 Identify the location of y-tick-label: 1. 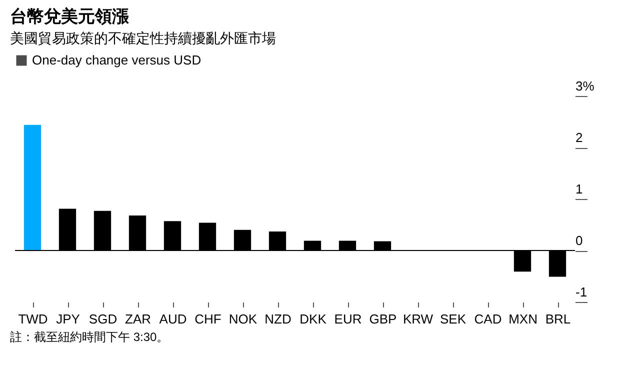
(579, 189).